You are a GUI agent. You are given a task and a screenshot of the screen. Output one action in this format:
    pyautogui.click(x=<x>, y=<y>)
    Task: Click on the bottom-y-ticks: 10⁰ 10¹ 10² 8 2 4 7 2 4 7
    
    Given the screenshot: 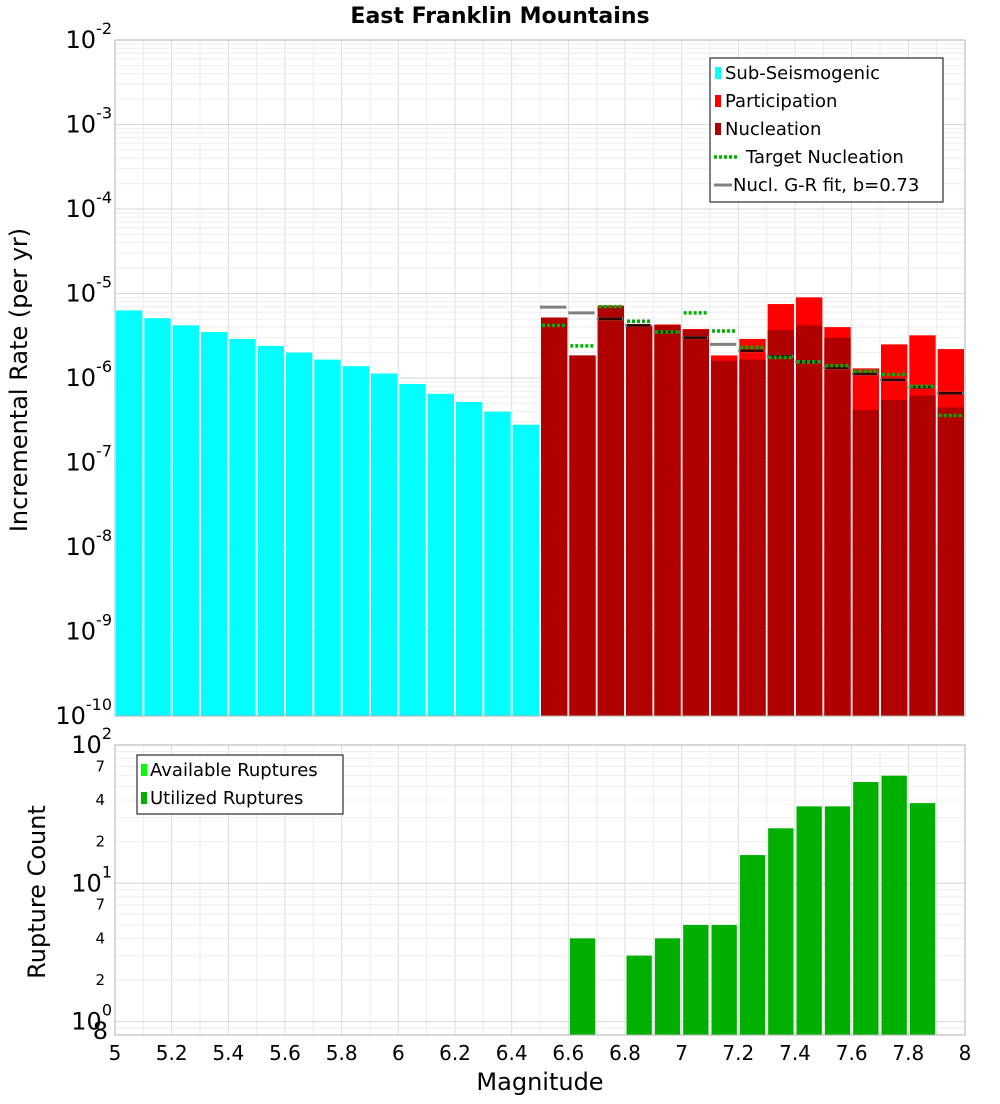 What is the action you would take?
    pyautogui.click(x=91, y=884)
    